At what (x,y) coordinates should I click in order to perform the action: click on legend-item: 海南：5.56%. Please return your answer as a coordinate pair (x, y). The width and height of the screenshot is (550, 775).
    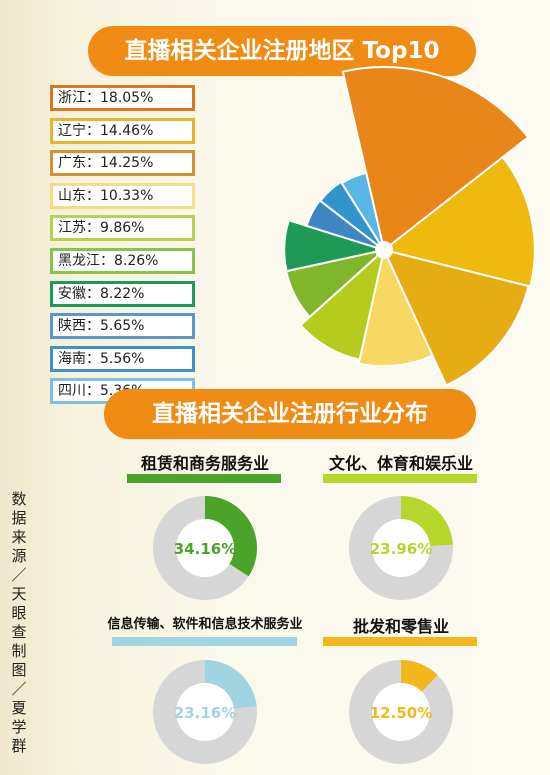
    Looking at the image, I should click on (122, 358).